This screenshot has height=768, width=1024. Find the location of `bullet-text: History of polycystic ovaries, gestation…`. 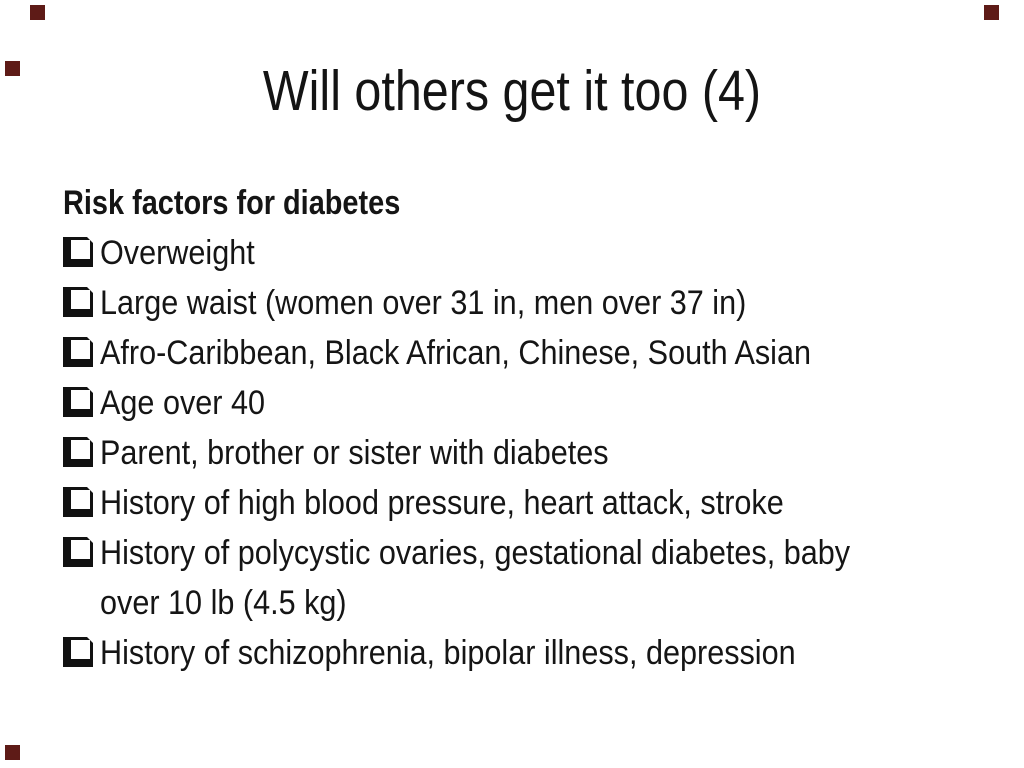

bullet-text: History of polycystic ovaries, gestation… is located at coordinates (475, 578).